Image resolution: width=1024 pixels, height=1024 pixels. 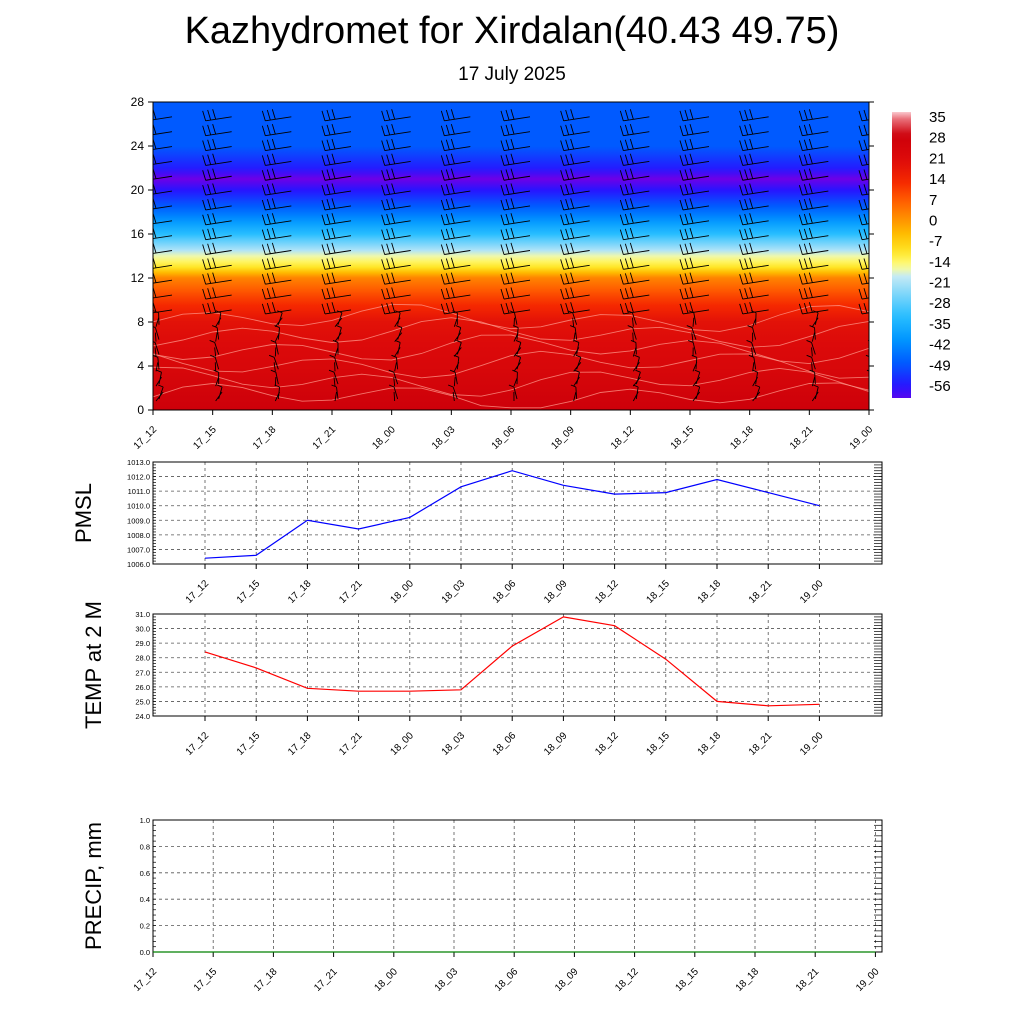 What do you see at coordinates (454, 744) in the screenshot?
I see `x-tick-label: 18_03` at bounding box center [454, 744].